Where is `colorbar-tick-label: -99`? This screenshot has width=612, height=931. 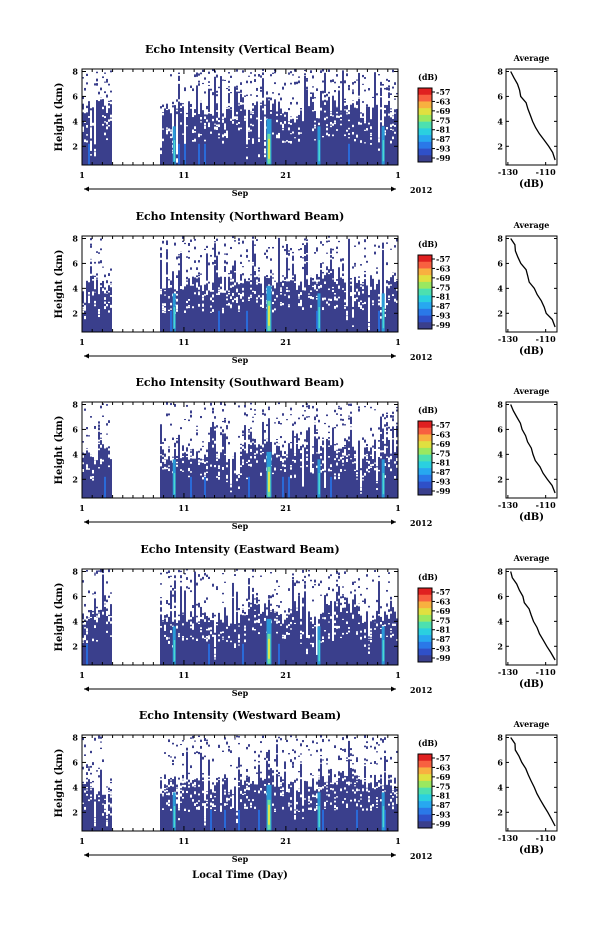 colorbar-tick-label: -99 is located at coordinates (443, 824).